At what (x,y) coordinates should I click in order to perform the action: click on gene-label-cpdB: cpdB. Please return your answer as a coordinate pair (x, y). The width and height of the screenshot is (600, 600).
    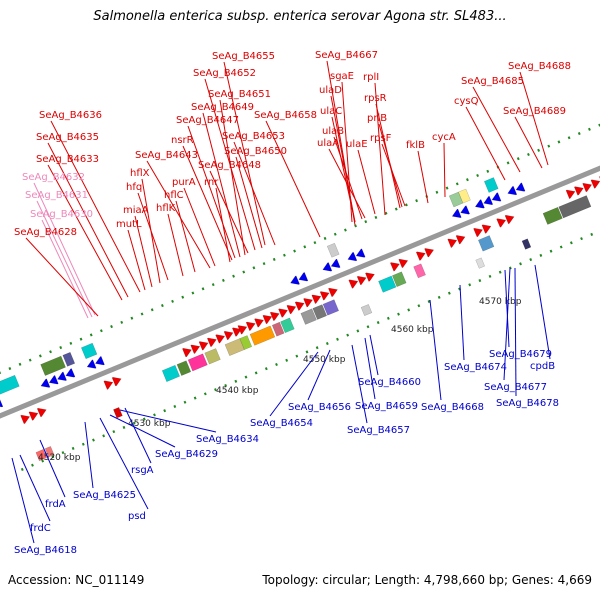
    Looking at the image, I should click on (542, 366).